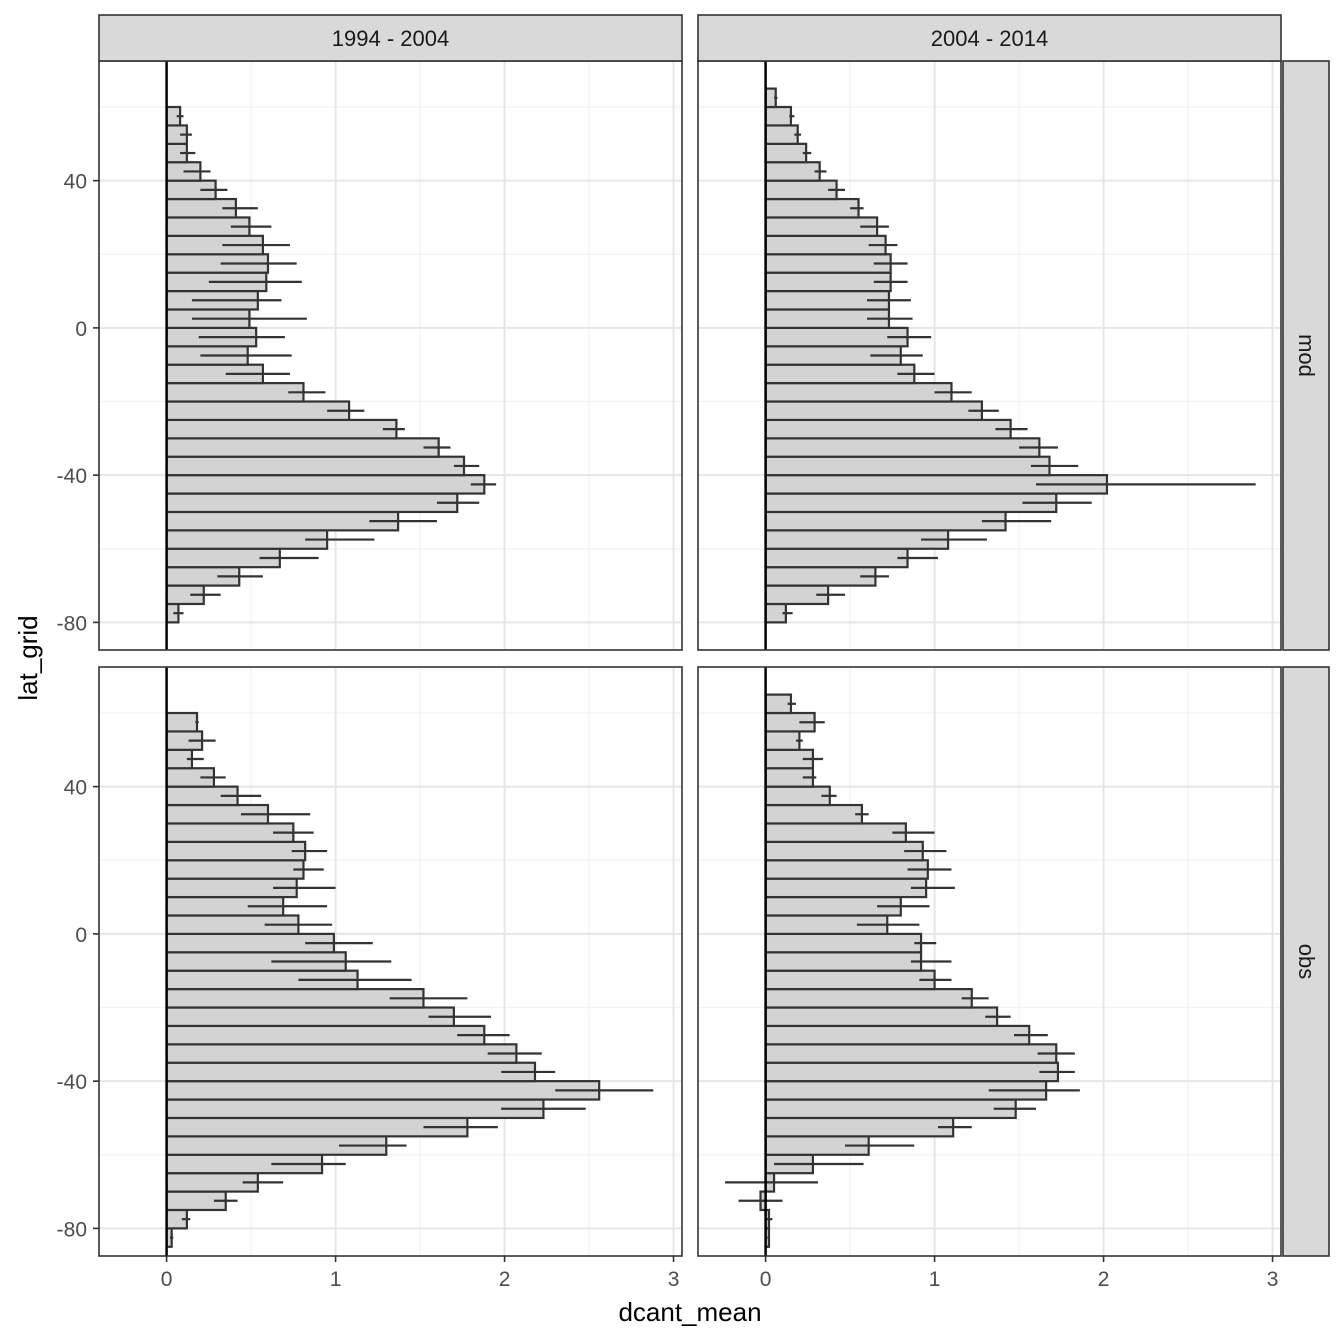  I want to click on row-strip-label: obs, so click(1306, 961).